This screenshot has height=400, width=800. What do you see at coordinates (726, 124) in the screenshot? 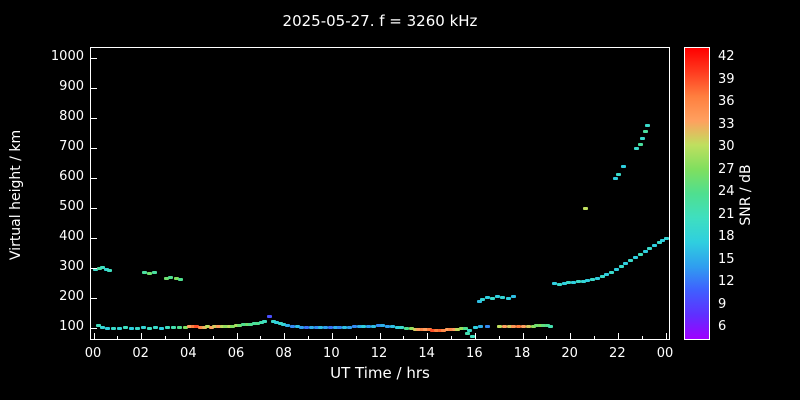
I see `colorbar-tick-label: 33` at bounding box center [726, 124].